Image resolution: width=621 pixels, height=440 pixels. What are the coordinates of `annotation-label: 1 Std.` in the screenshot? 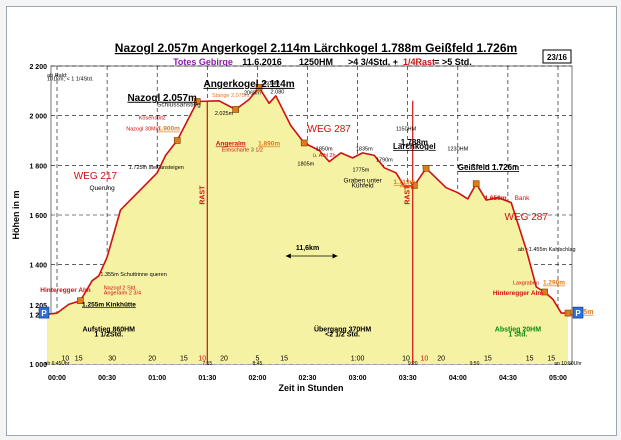 It's located at (517, 335).